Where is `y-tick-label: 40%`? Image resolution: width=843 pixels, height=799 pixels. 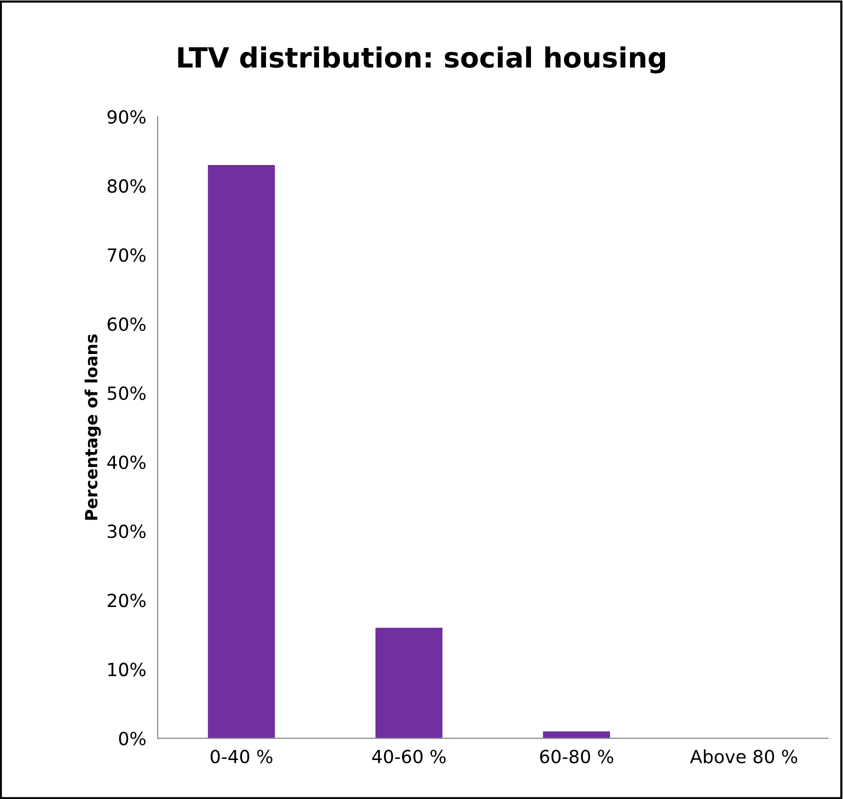
y-tick-label: 40% is located at coordinates (126, 462).